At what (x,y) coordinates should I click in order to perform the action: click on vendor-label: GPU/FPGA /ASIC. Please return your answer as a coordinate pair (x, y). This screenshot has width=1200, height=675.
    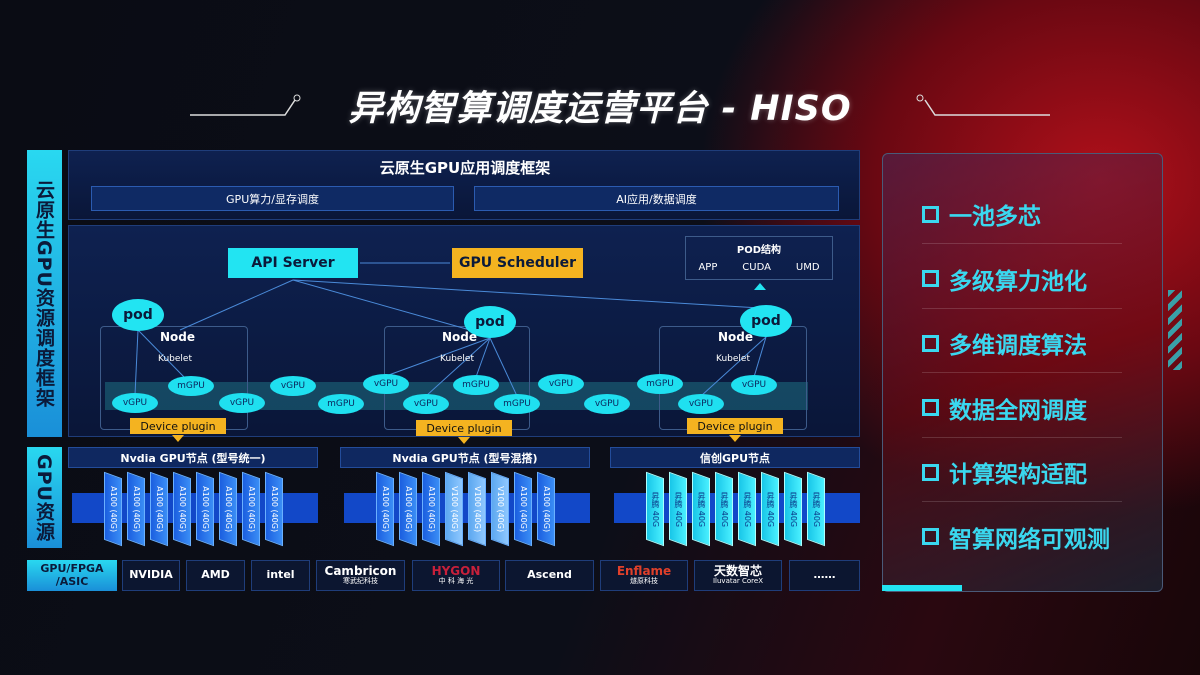
    Looking at the image, I should click on (72, 575).